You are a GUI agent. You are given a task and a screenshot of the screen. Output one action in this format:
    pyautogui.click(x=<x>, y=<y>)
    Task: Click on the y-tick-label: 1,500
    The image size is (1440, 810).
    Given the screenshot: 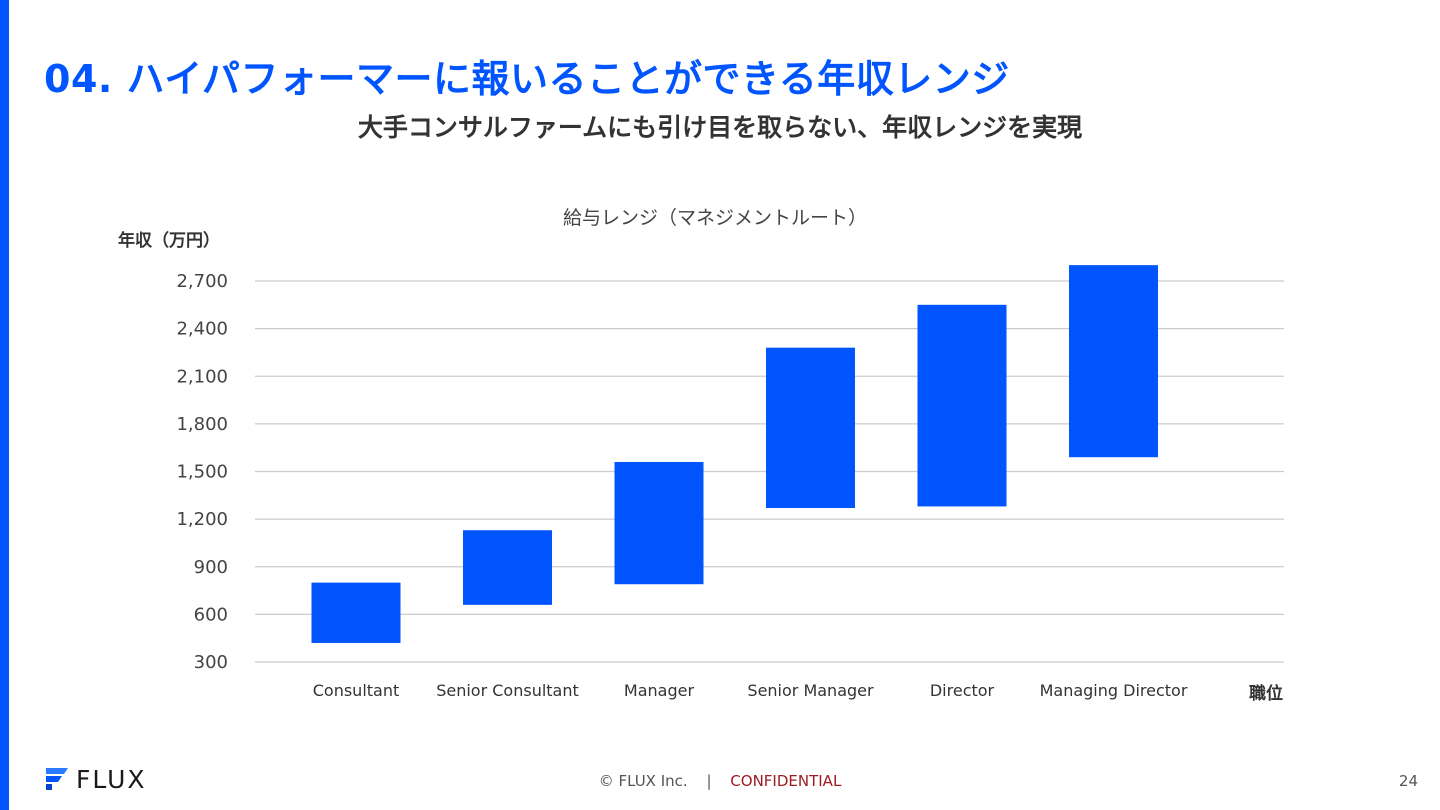 What is the action you would take?
    pyautogui.click(x=202, y=472)
    